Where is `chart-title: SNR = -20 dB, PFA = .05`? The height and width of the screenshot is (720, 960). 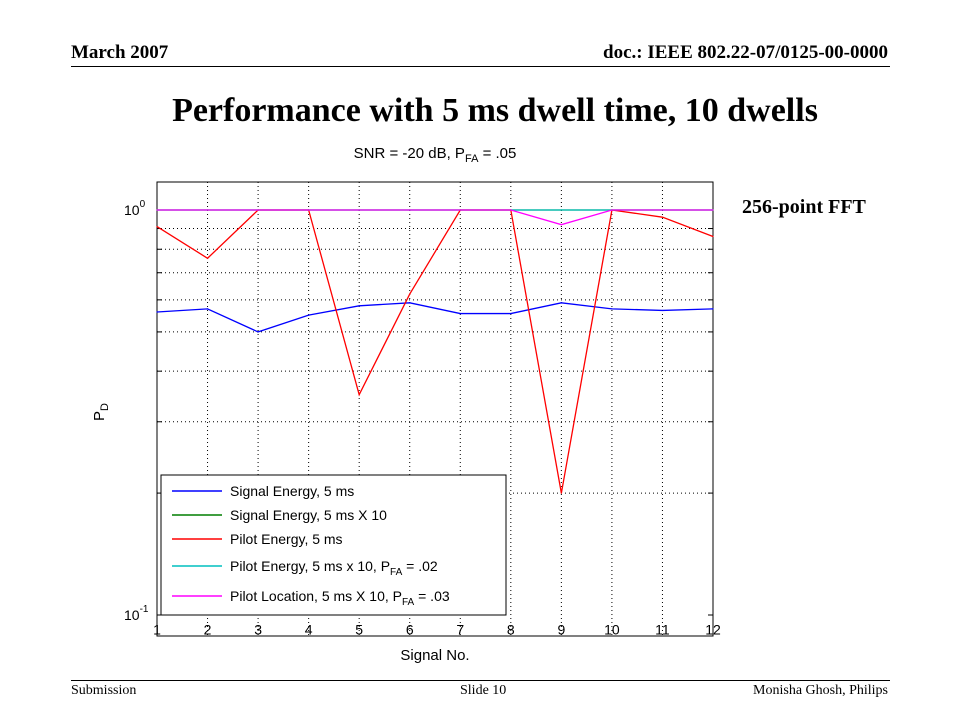
chart-title: SNR = -20 dB, PFA = .05 is located at coordinates (435, 155).